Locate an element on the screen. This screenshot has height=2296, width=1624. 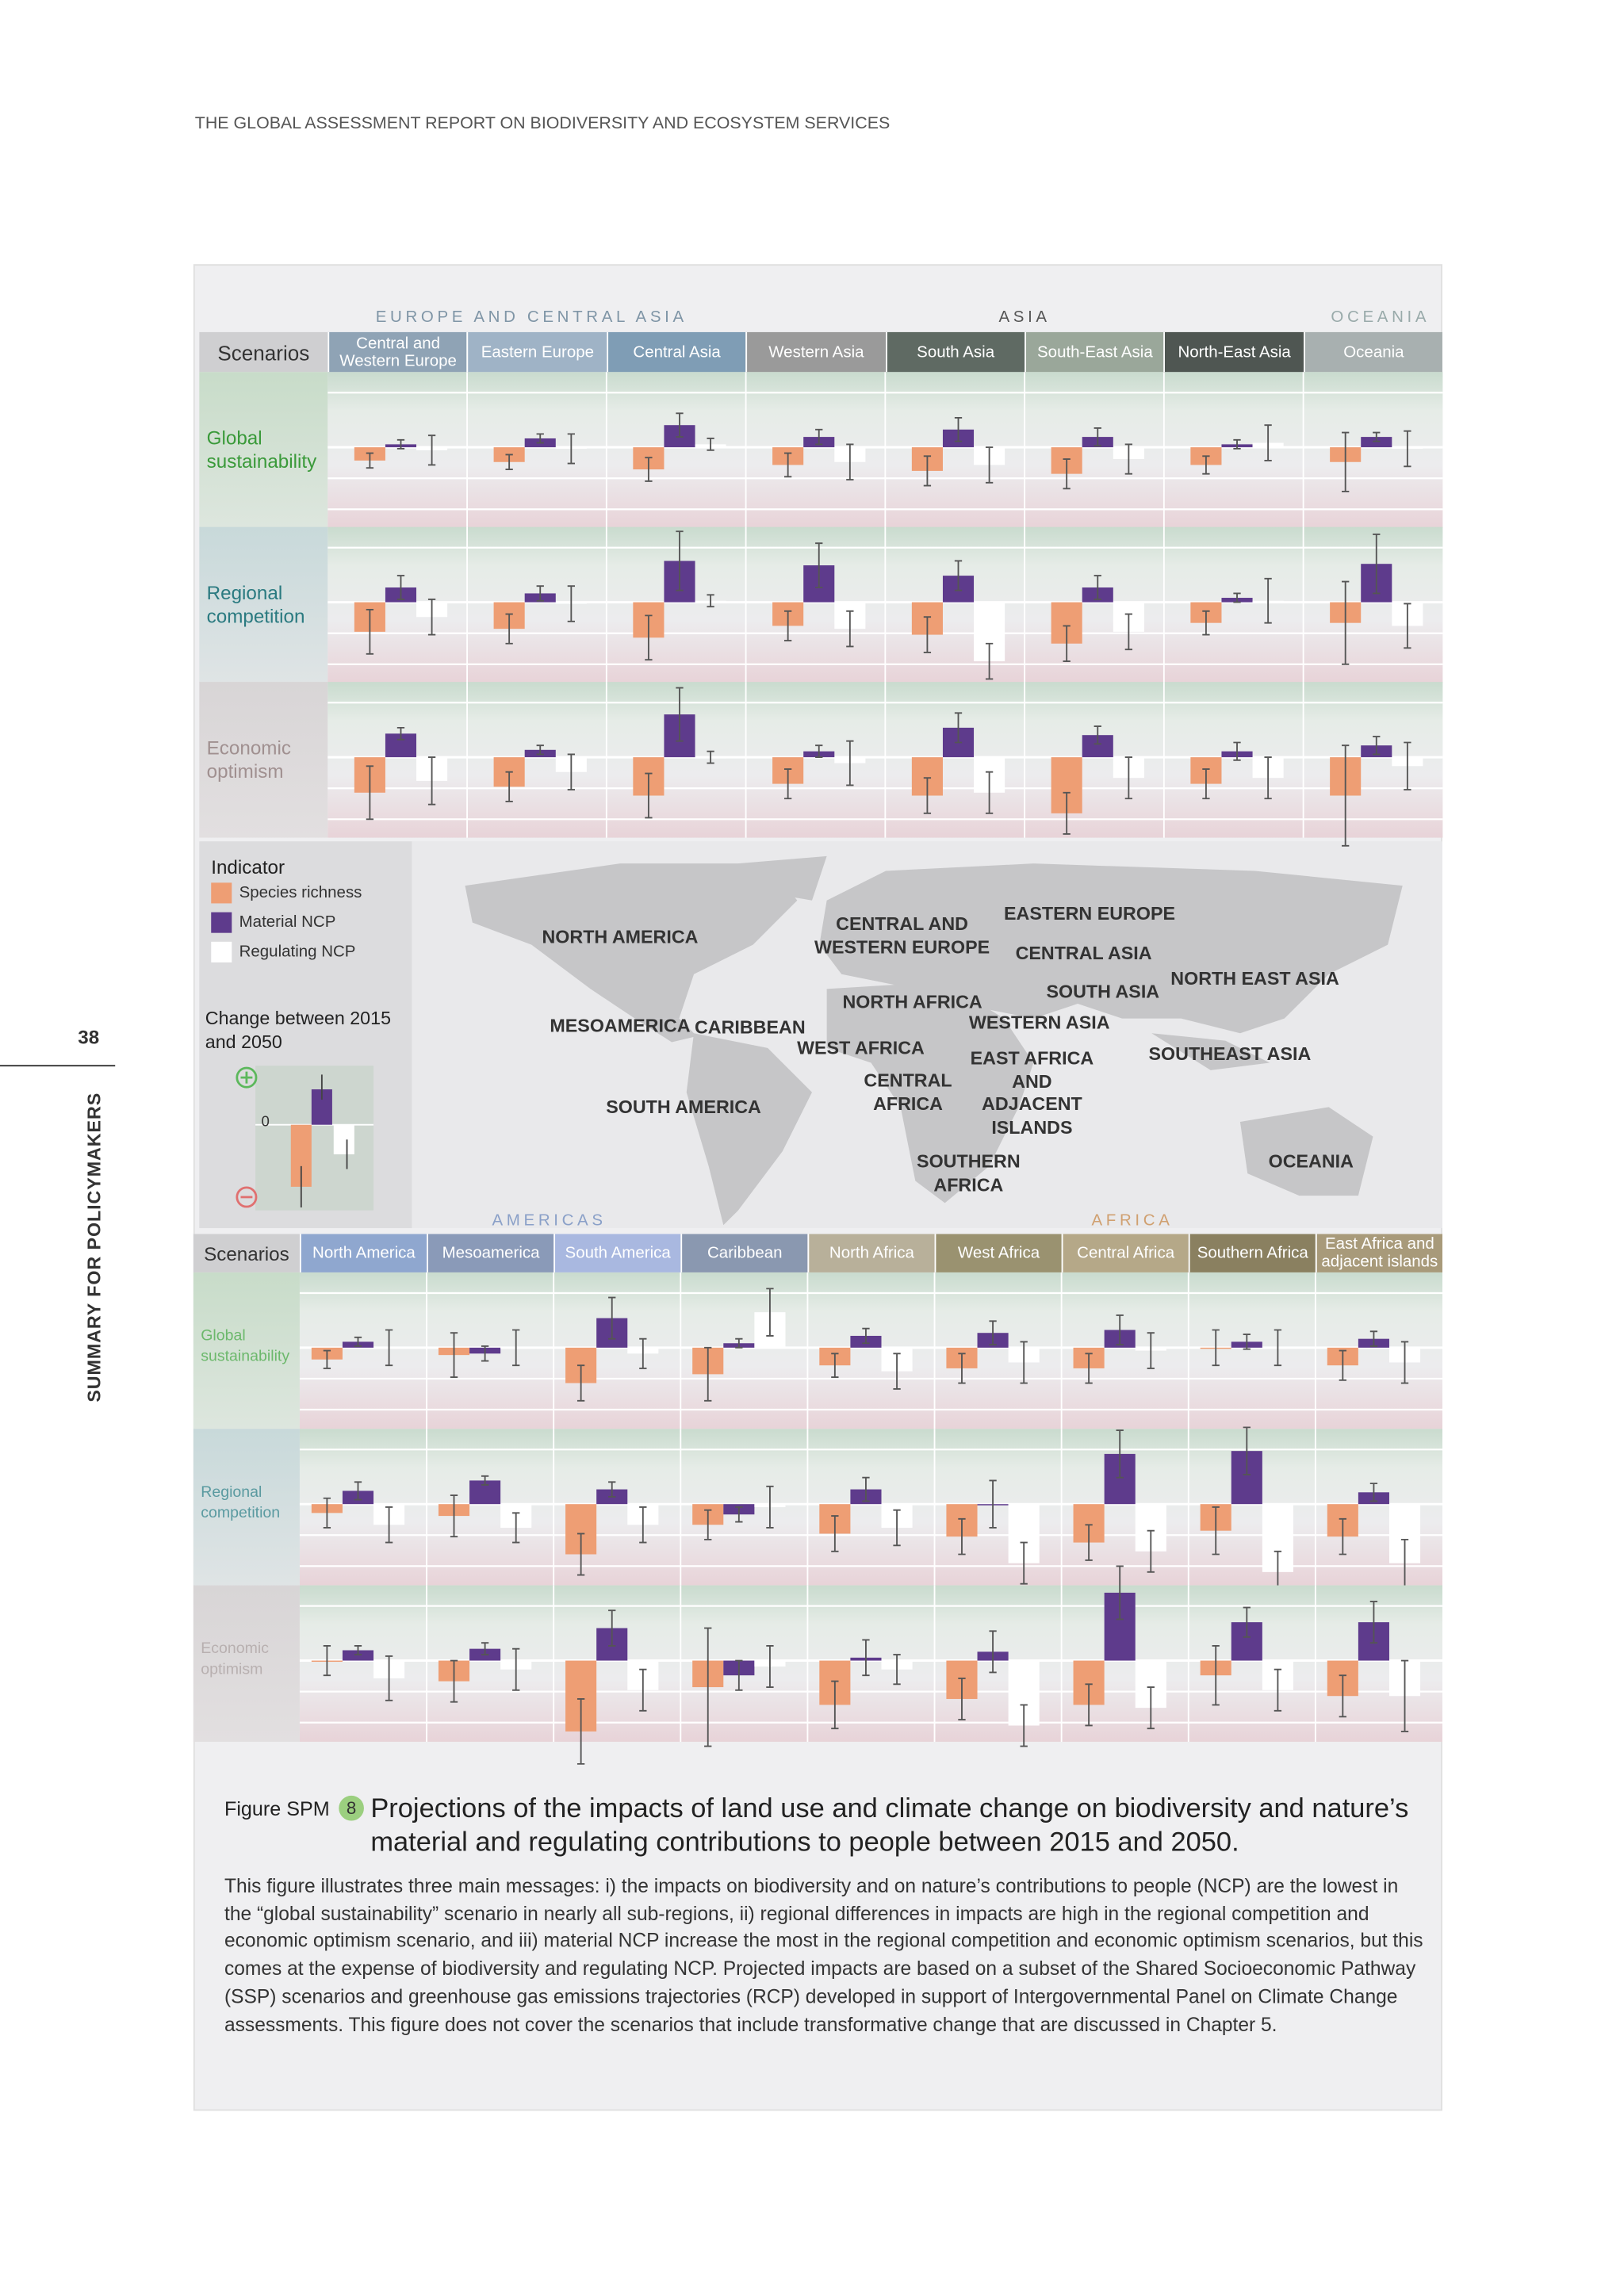
map-label: SOUTHEAST ASIA is located at coordinates (1230, 1054).